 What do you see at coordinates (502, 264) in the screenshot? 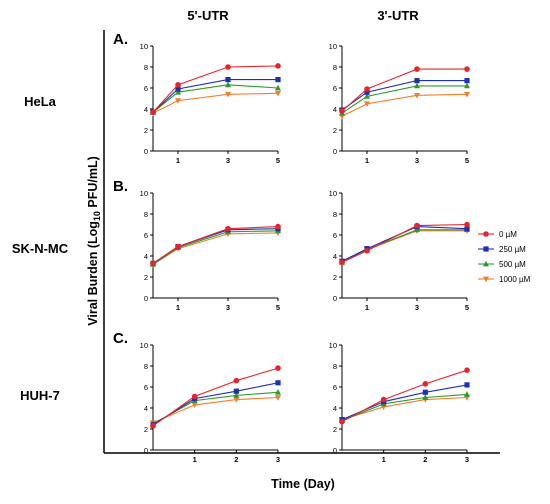
I see `legend-item-500-um: 500 µM` at bounding box center [502, 264].